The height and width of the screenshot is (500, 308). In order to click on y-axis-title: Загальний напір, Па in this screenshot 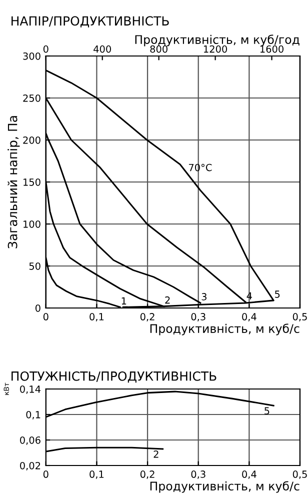, I will do `click(14, 182)`.